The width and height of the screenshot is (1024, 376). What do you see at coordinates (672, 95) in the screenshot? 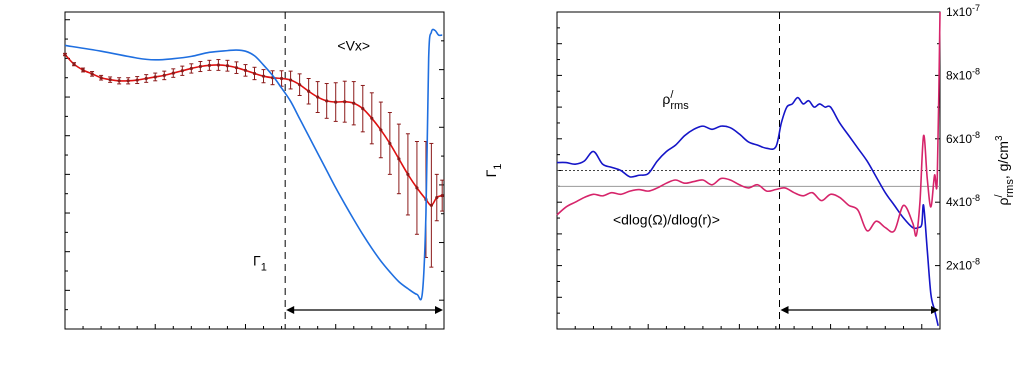
I see `annotation-sup: /` at bounding box center [672, 95].